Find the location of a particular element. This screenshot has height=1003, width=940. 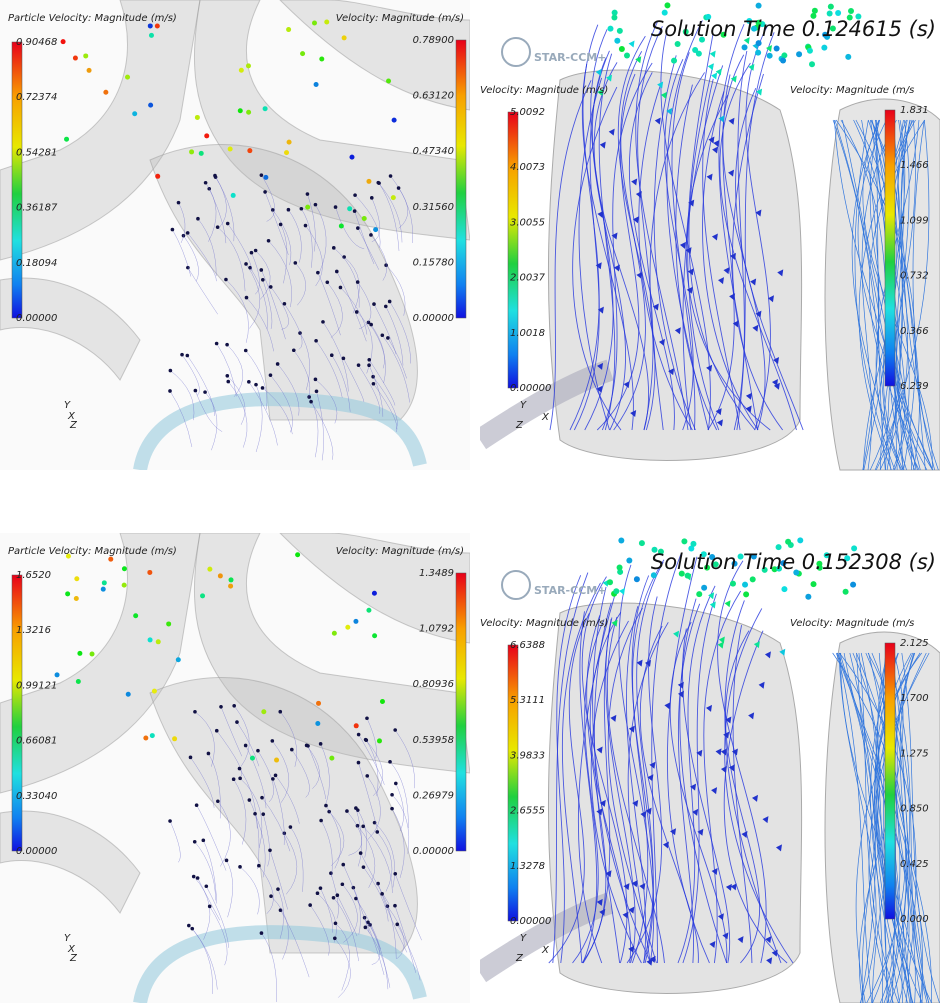

legend-tick-label: 6.6388 is located at coordinates (527, 645).